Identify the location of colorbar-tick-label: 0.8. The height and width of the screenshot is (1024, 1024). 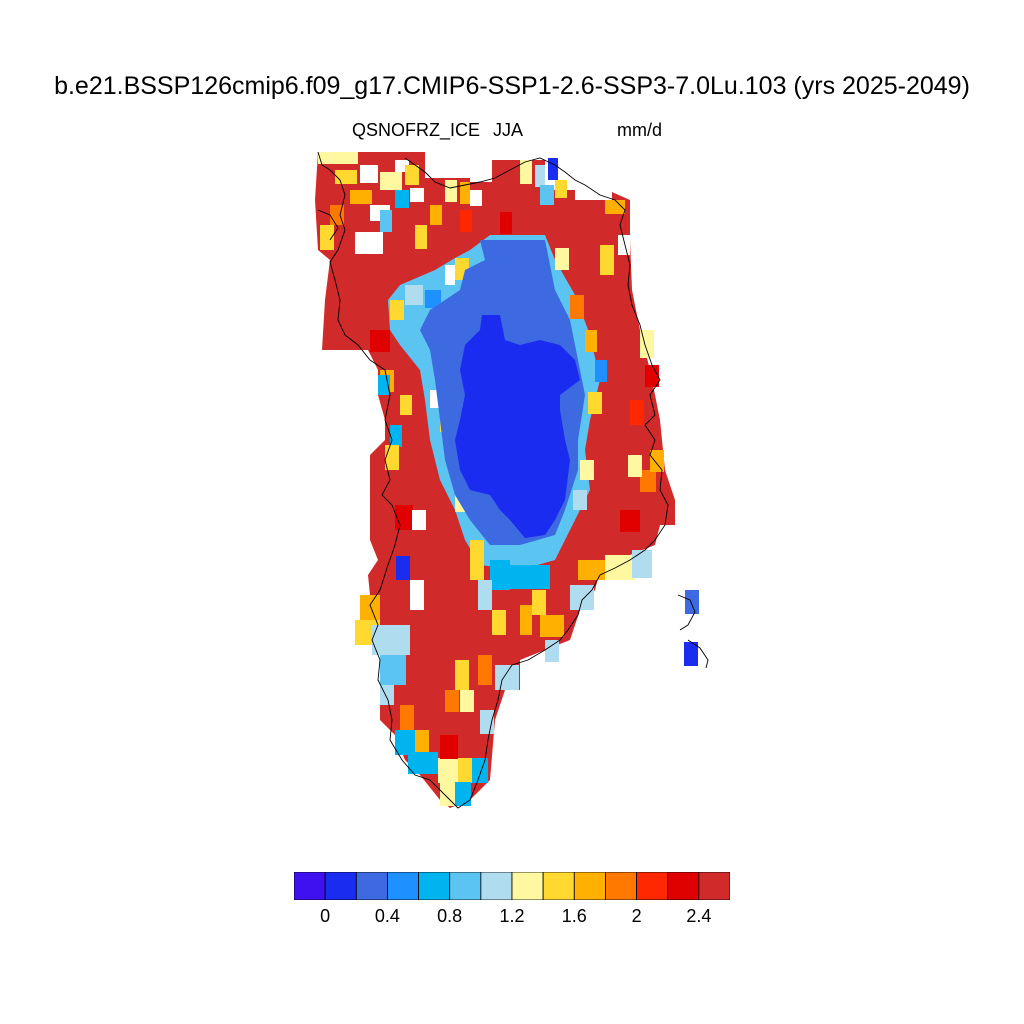
(450, 916).